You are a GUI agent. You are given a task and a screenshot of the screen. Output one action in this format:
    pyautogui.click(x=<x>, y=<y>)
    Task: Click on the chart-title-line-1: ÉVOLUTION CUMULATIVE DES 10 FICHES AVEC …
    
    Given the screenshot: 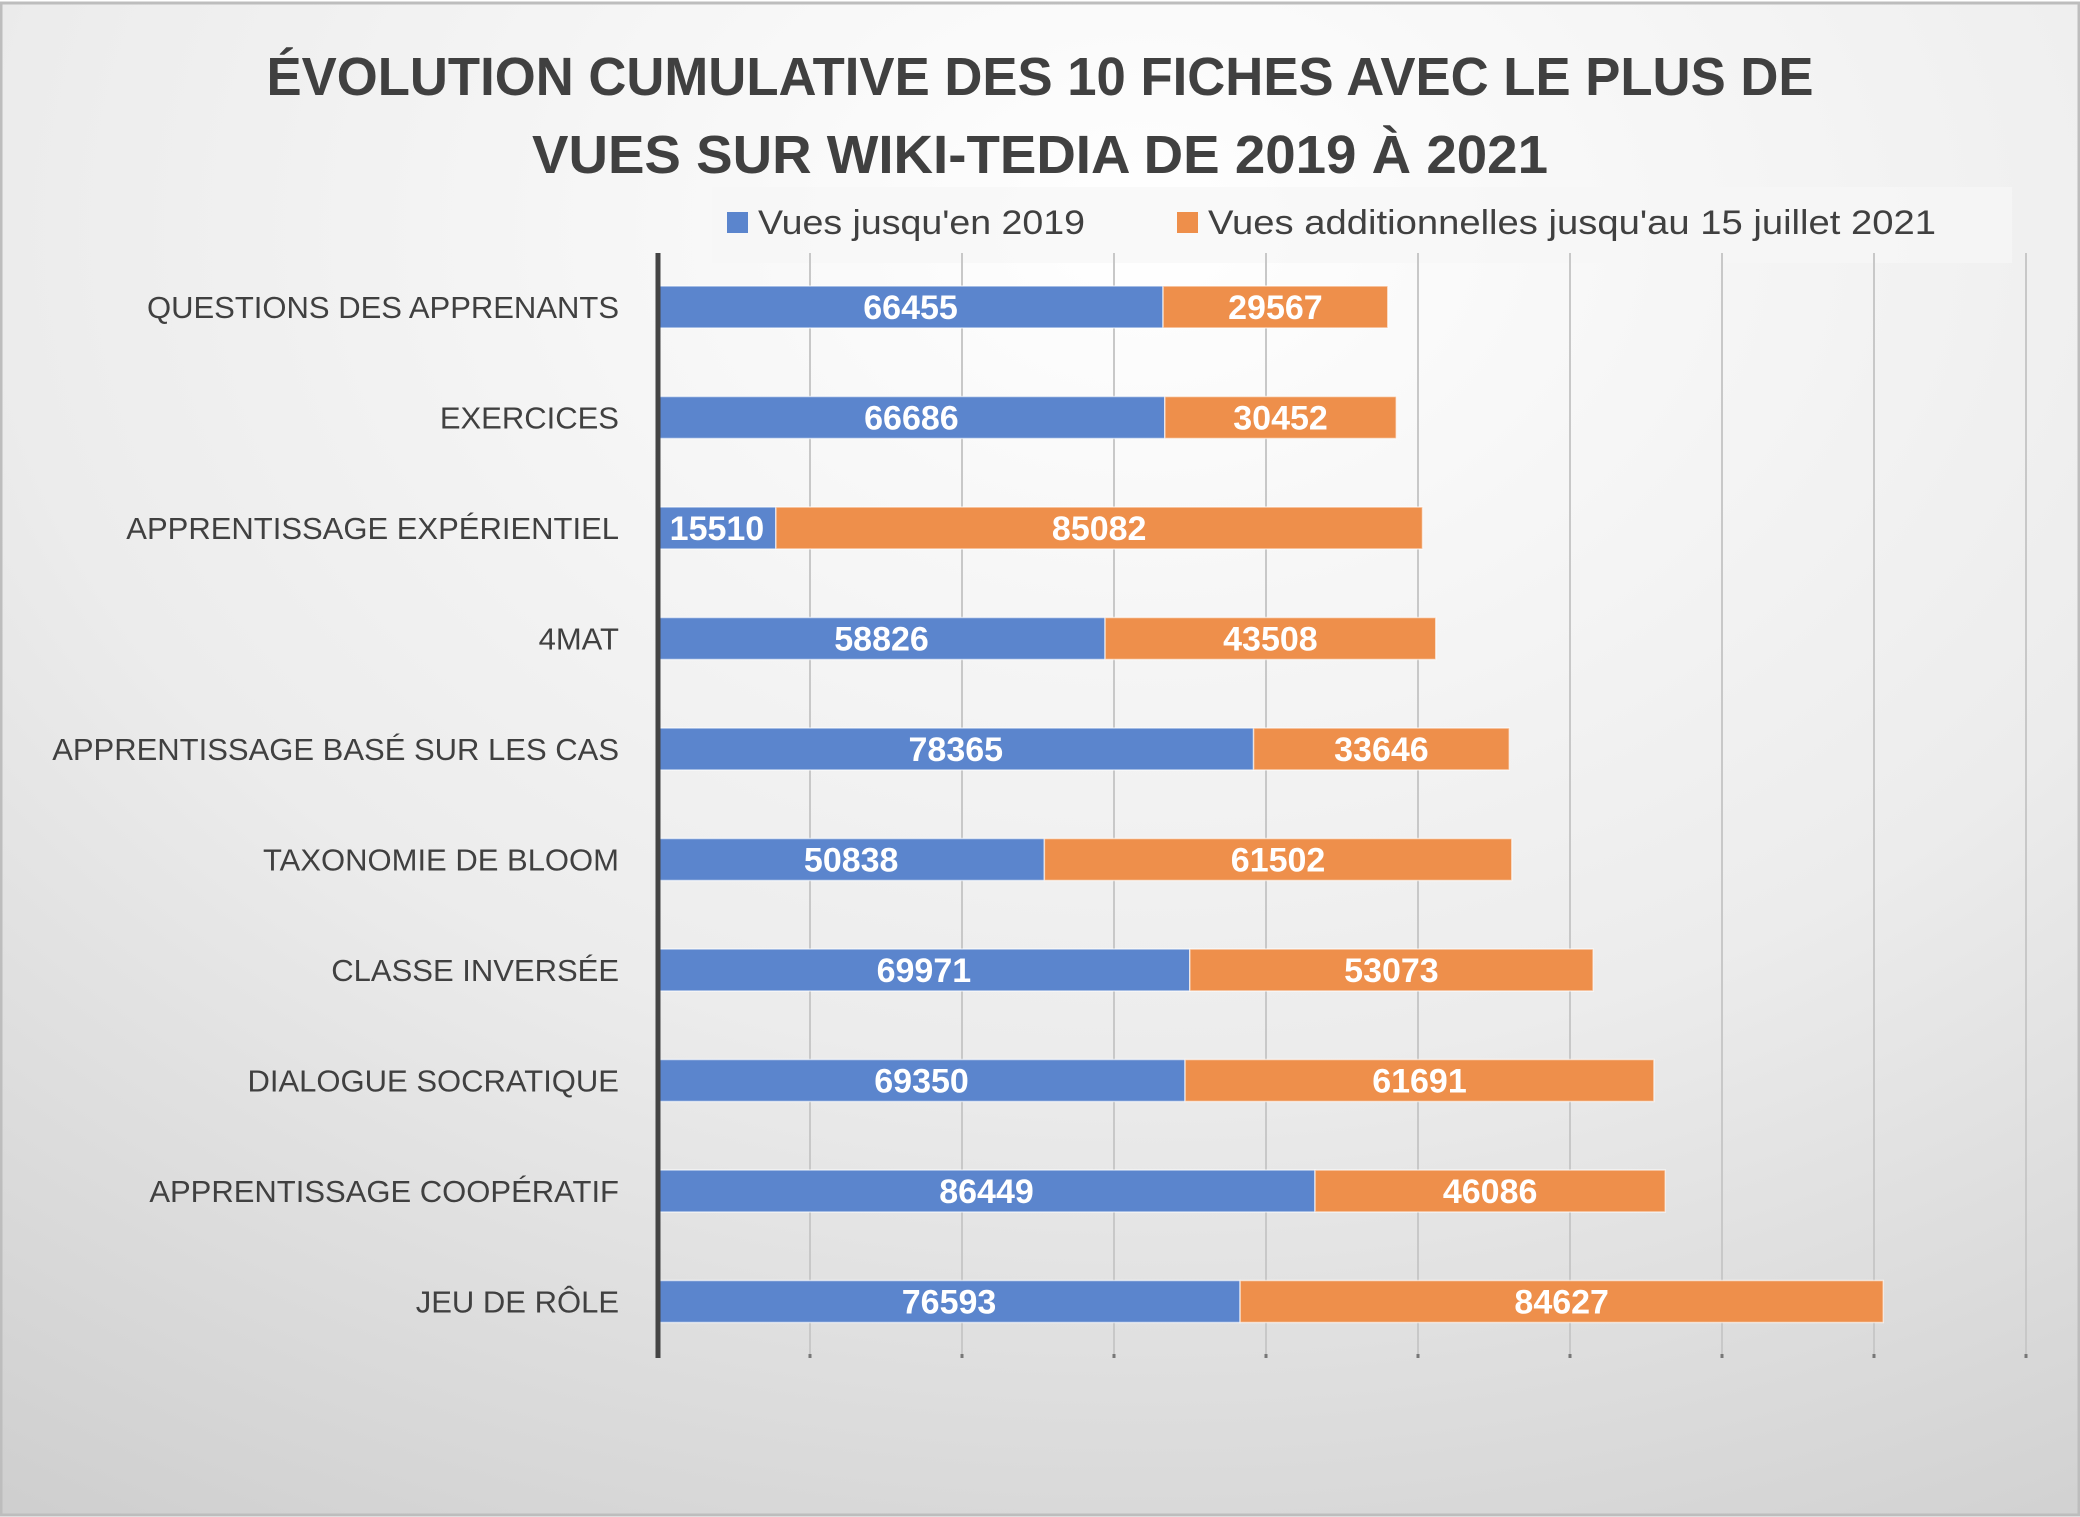 What is the action you would take?
    pyautogui.click(x=1040, y=77)
    